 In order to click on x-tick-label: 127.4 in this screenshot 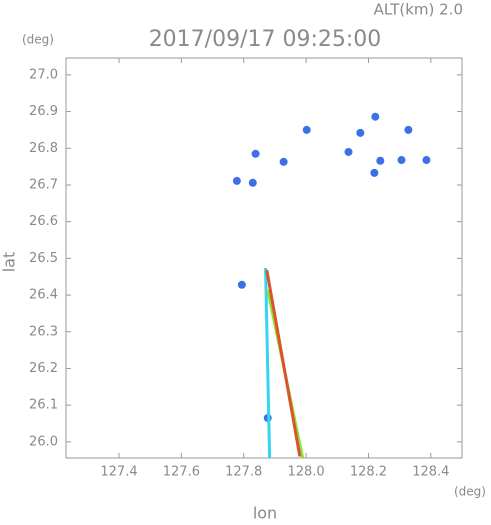, I will do `click(118, 472)`.